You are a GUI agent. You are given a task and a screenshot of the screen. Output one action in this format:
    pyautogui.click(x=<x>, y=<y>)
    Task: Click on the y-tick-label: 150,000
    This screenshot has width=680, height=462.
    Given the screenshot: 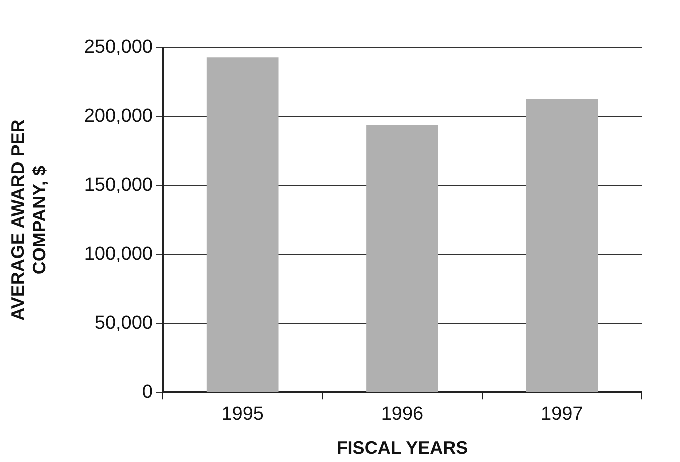 What is the action you would take?
    pyautogui.click(x=118, y=185)
    